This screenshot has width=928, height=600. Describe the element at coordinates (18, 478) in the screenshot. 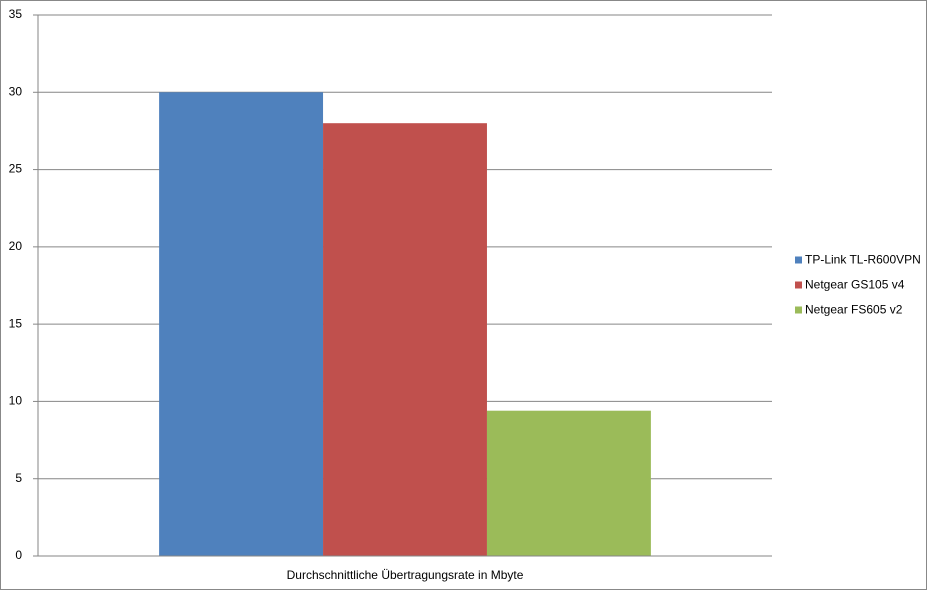

I see `y-tick-label: 5` at that location.